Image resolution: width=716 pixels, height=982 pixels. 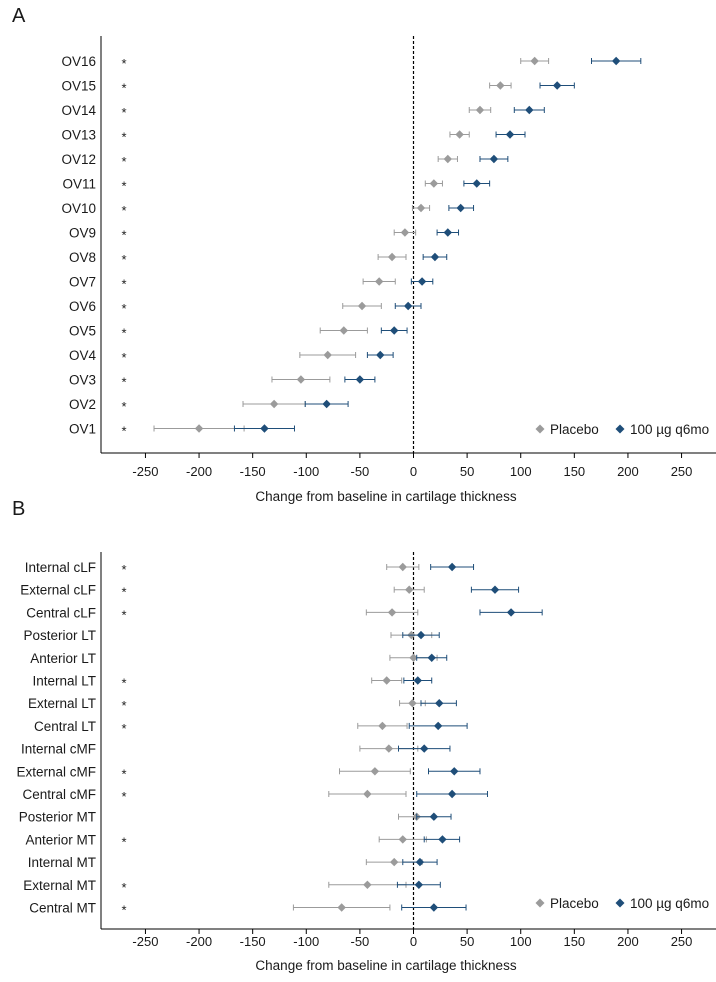 What do you see at coordinates (82, 233) in the screenshot?
I see `category-label: OV9` at bounding box center [82, 233].